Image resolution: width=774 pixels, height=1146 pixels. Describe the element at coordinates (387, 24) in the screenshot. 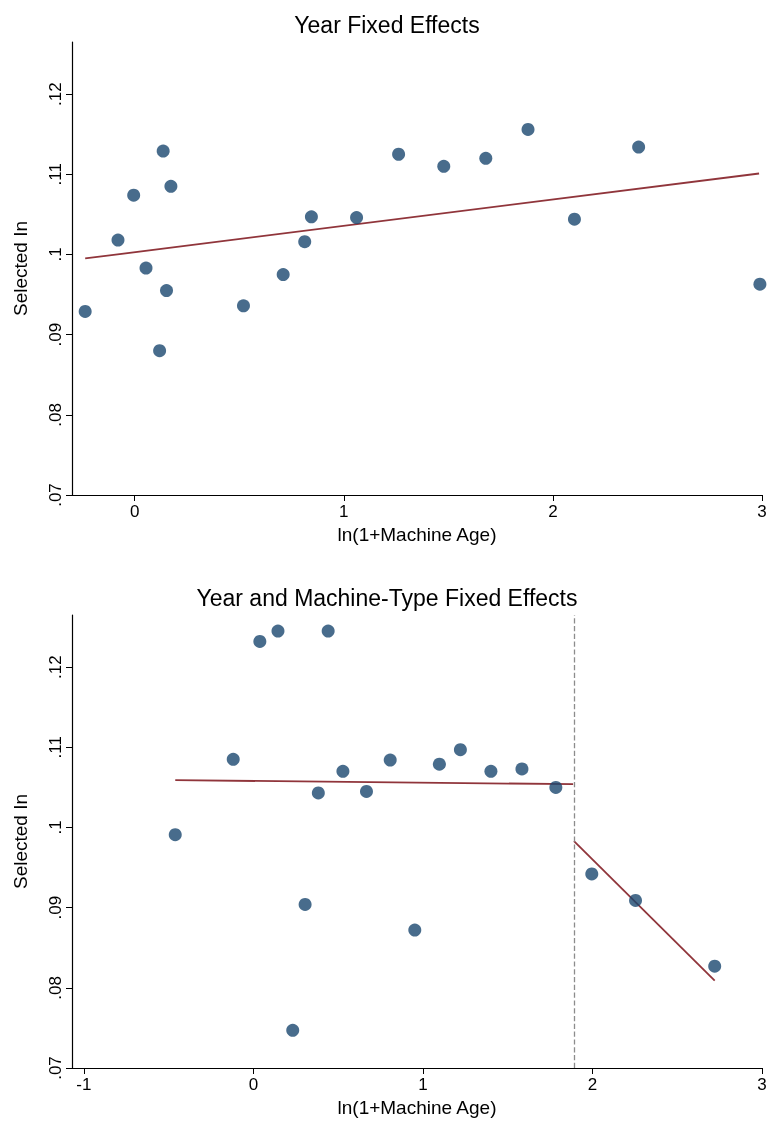

I see `chart-title: Year Fixed Effects` at that location.